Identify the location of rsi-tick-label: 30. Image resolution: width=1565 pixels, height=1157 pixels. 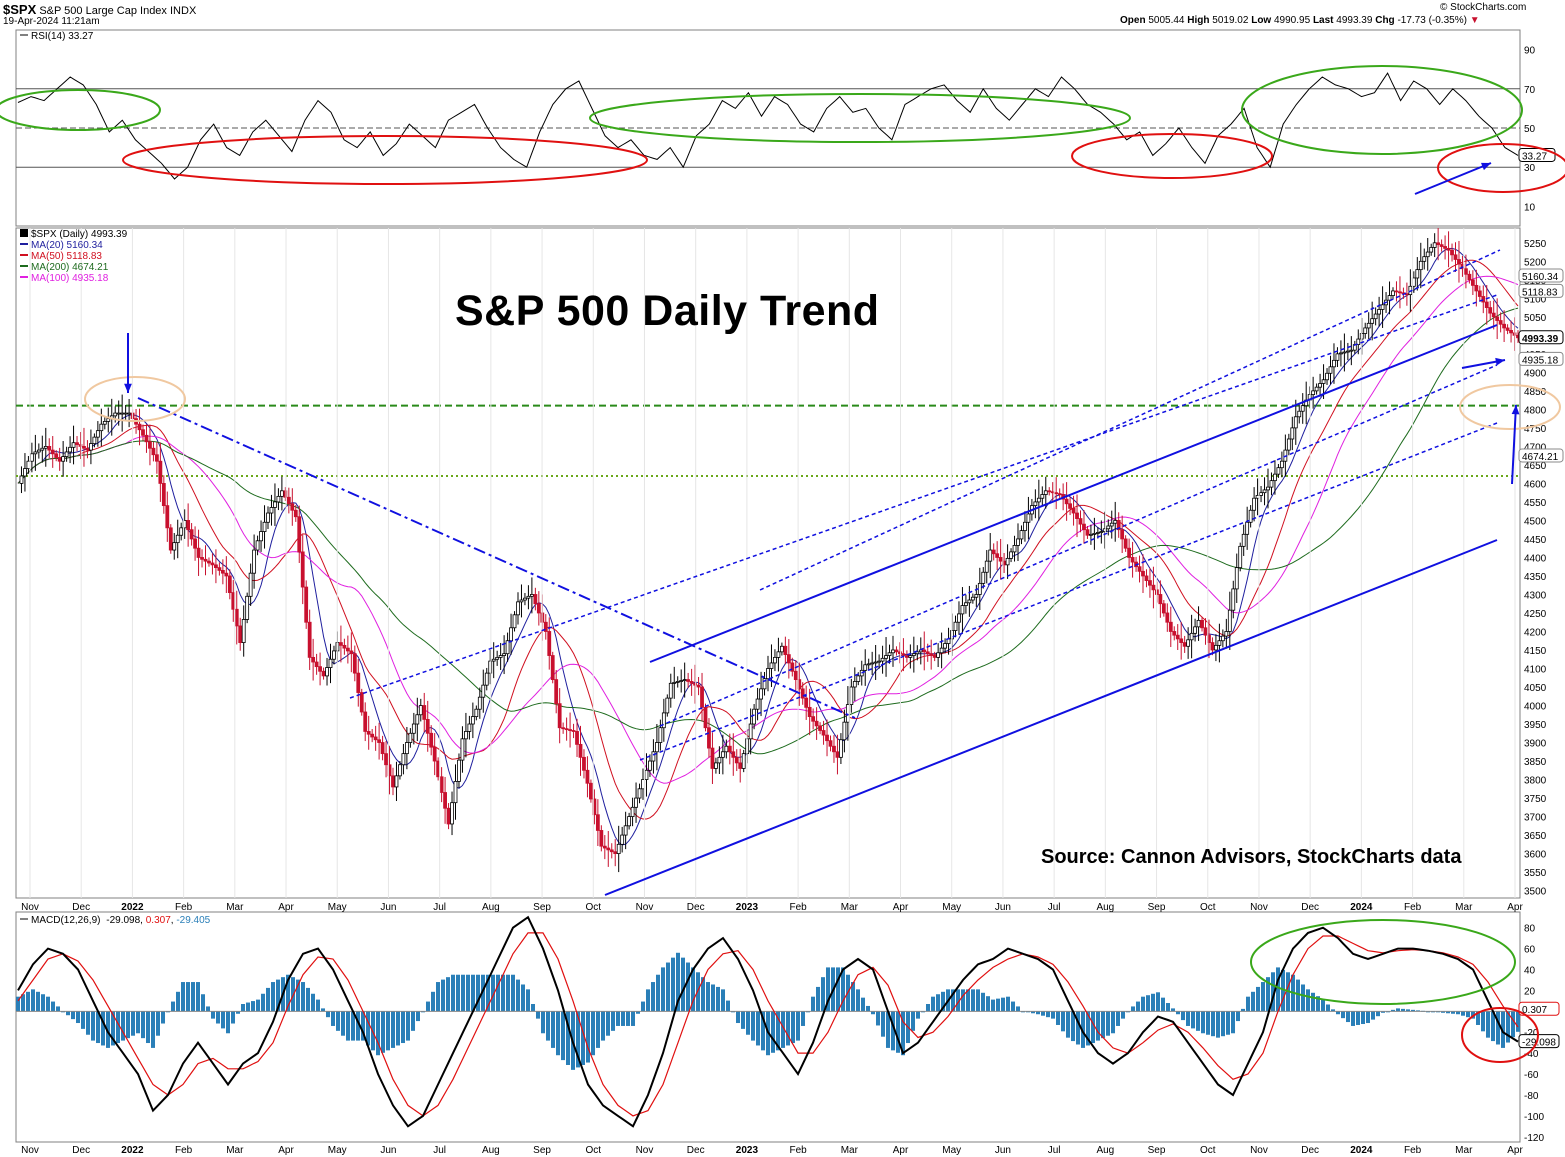
(1530, 168).